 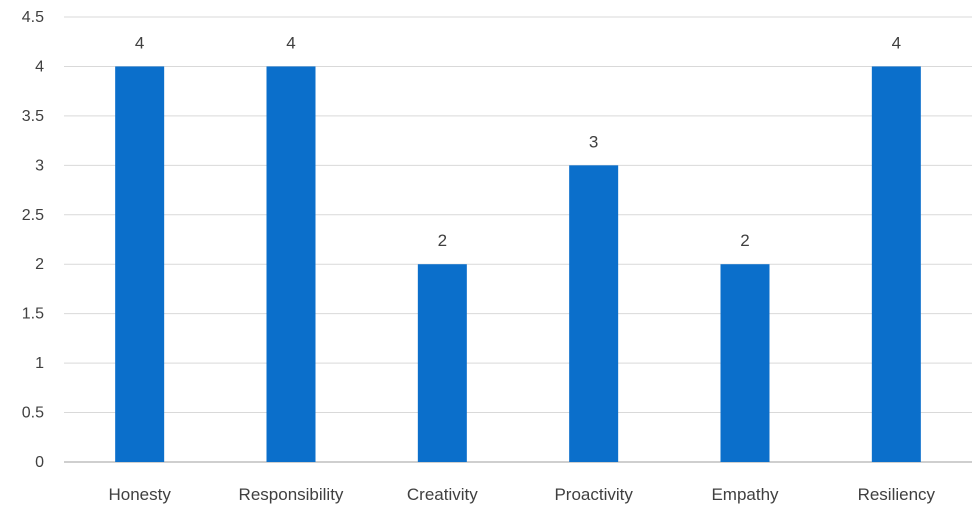 What do you see at coordinates (139, 494) in the screenshot?
I see `x-tick-label: Honesty` at bounding box center [139, 494].